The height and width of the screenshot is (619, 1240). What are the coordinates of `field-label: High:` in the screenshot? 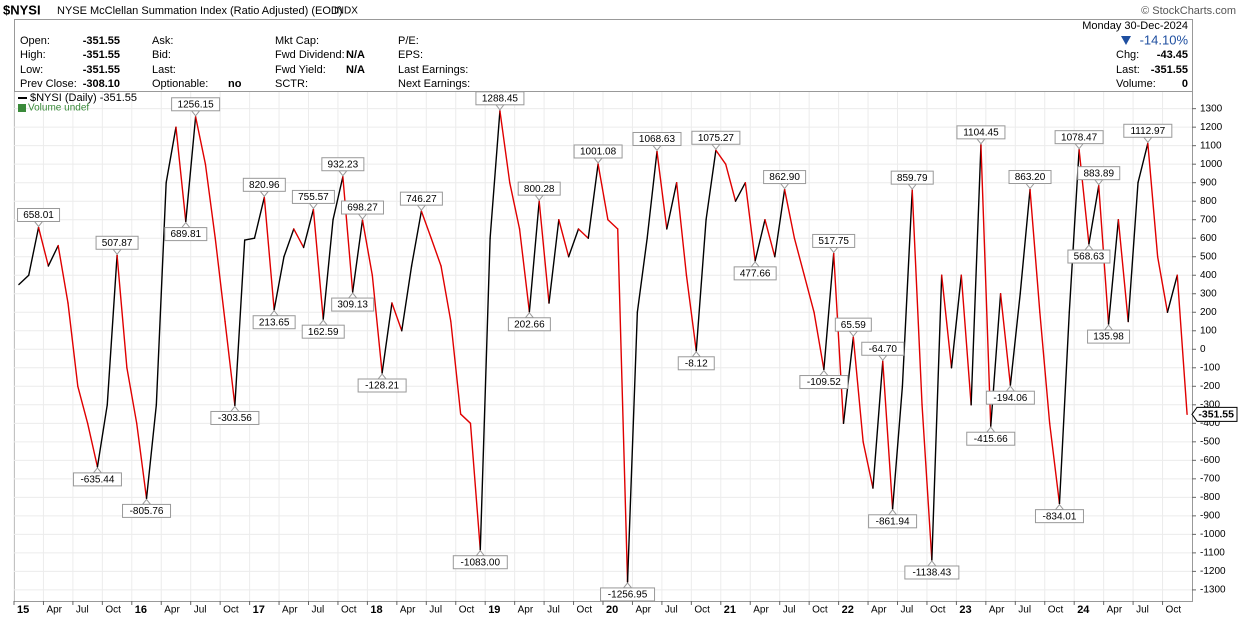 It's located at (33, 55).